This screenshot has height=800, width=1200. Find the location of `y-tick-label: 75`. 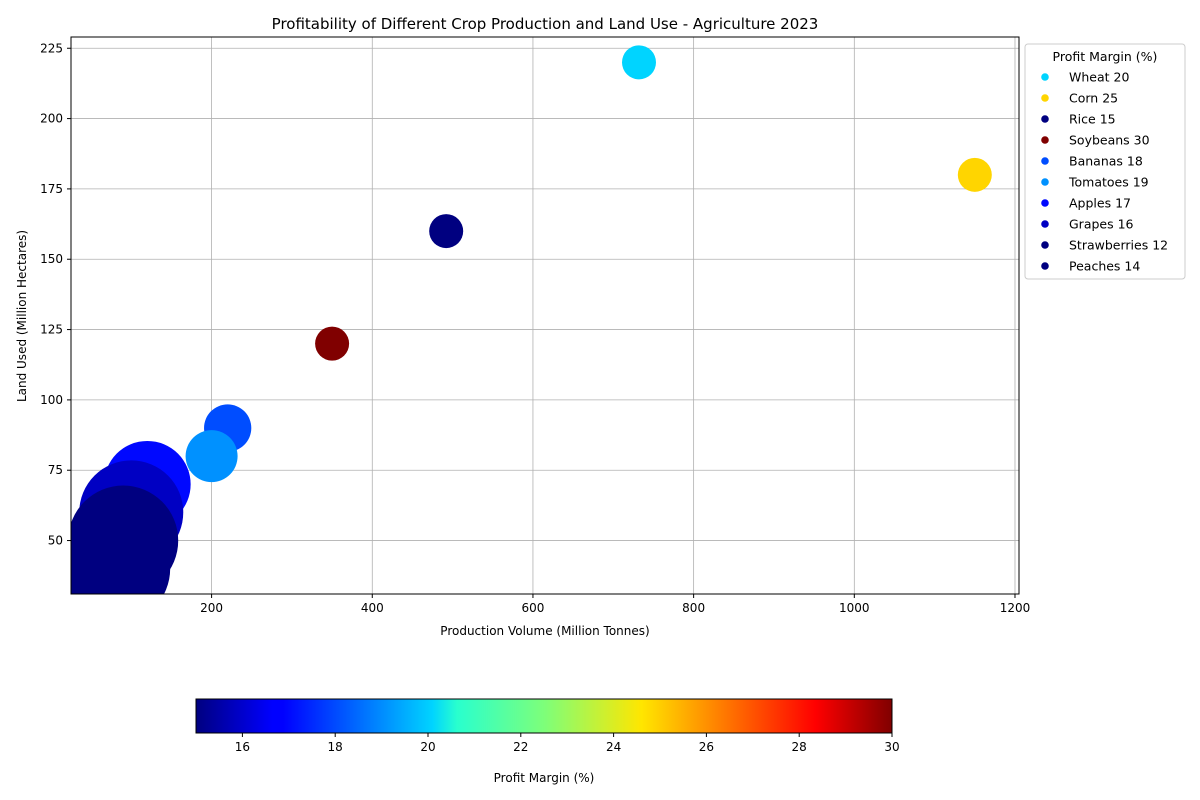

y-tick-label: 75 is located at coordinates (55, 470).